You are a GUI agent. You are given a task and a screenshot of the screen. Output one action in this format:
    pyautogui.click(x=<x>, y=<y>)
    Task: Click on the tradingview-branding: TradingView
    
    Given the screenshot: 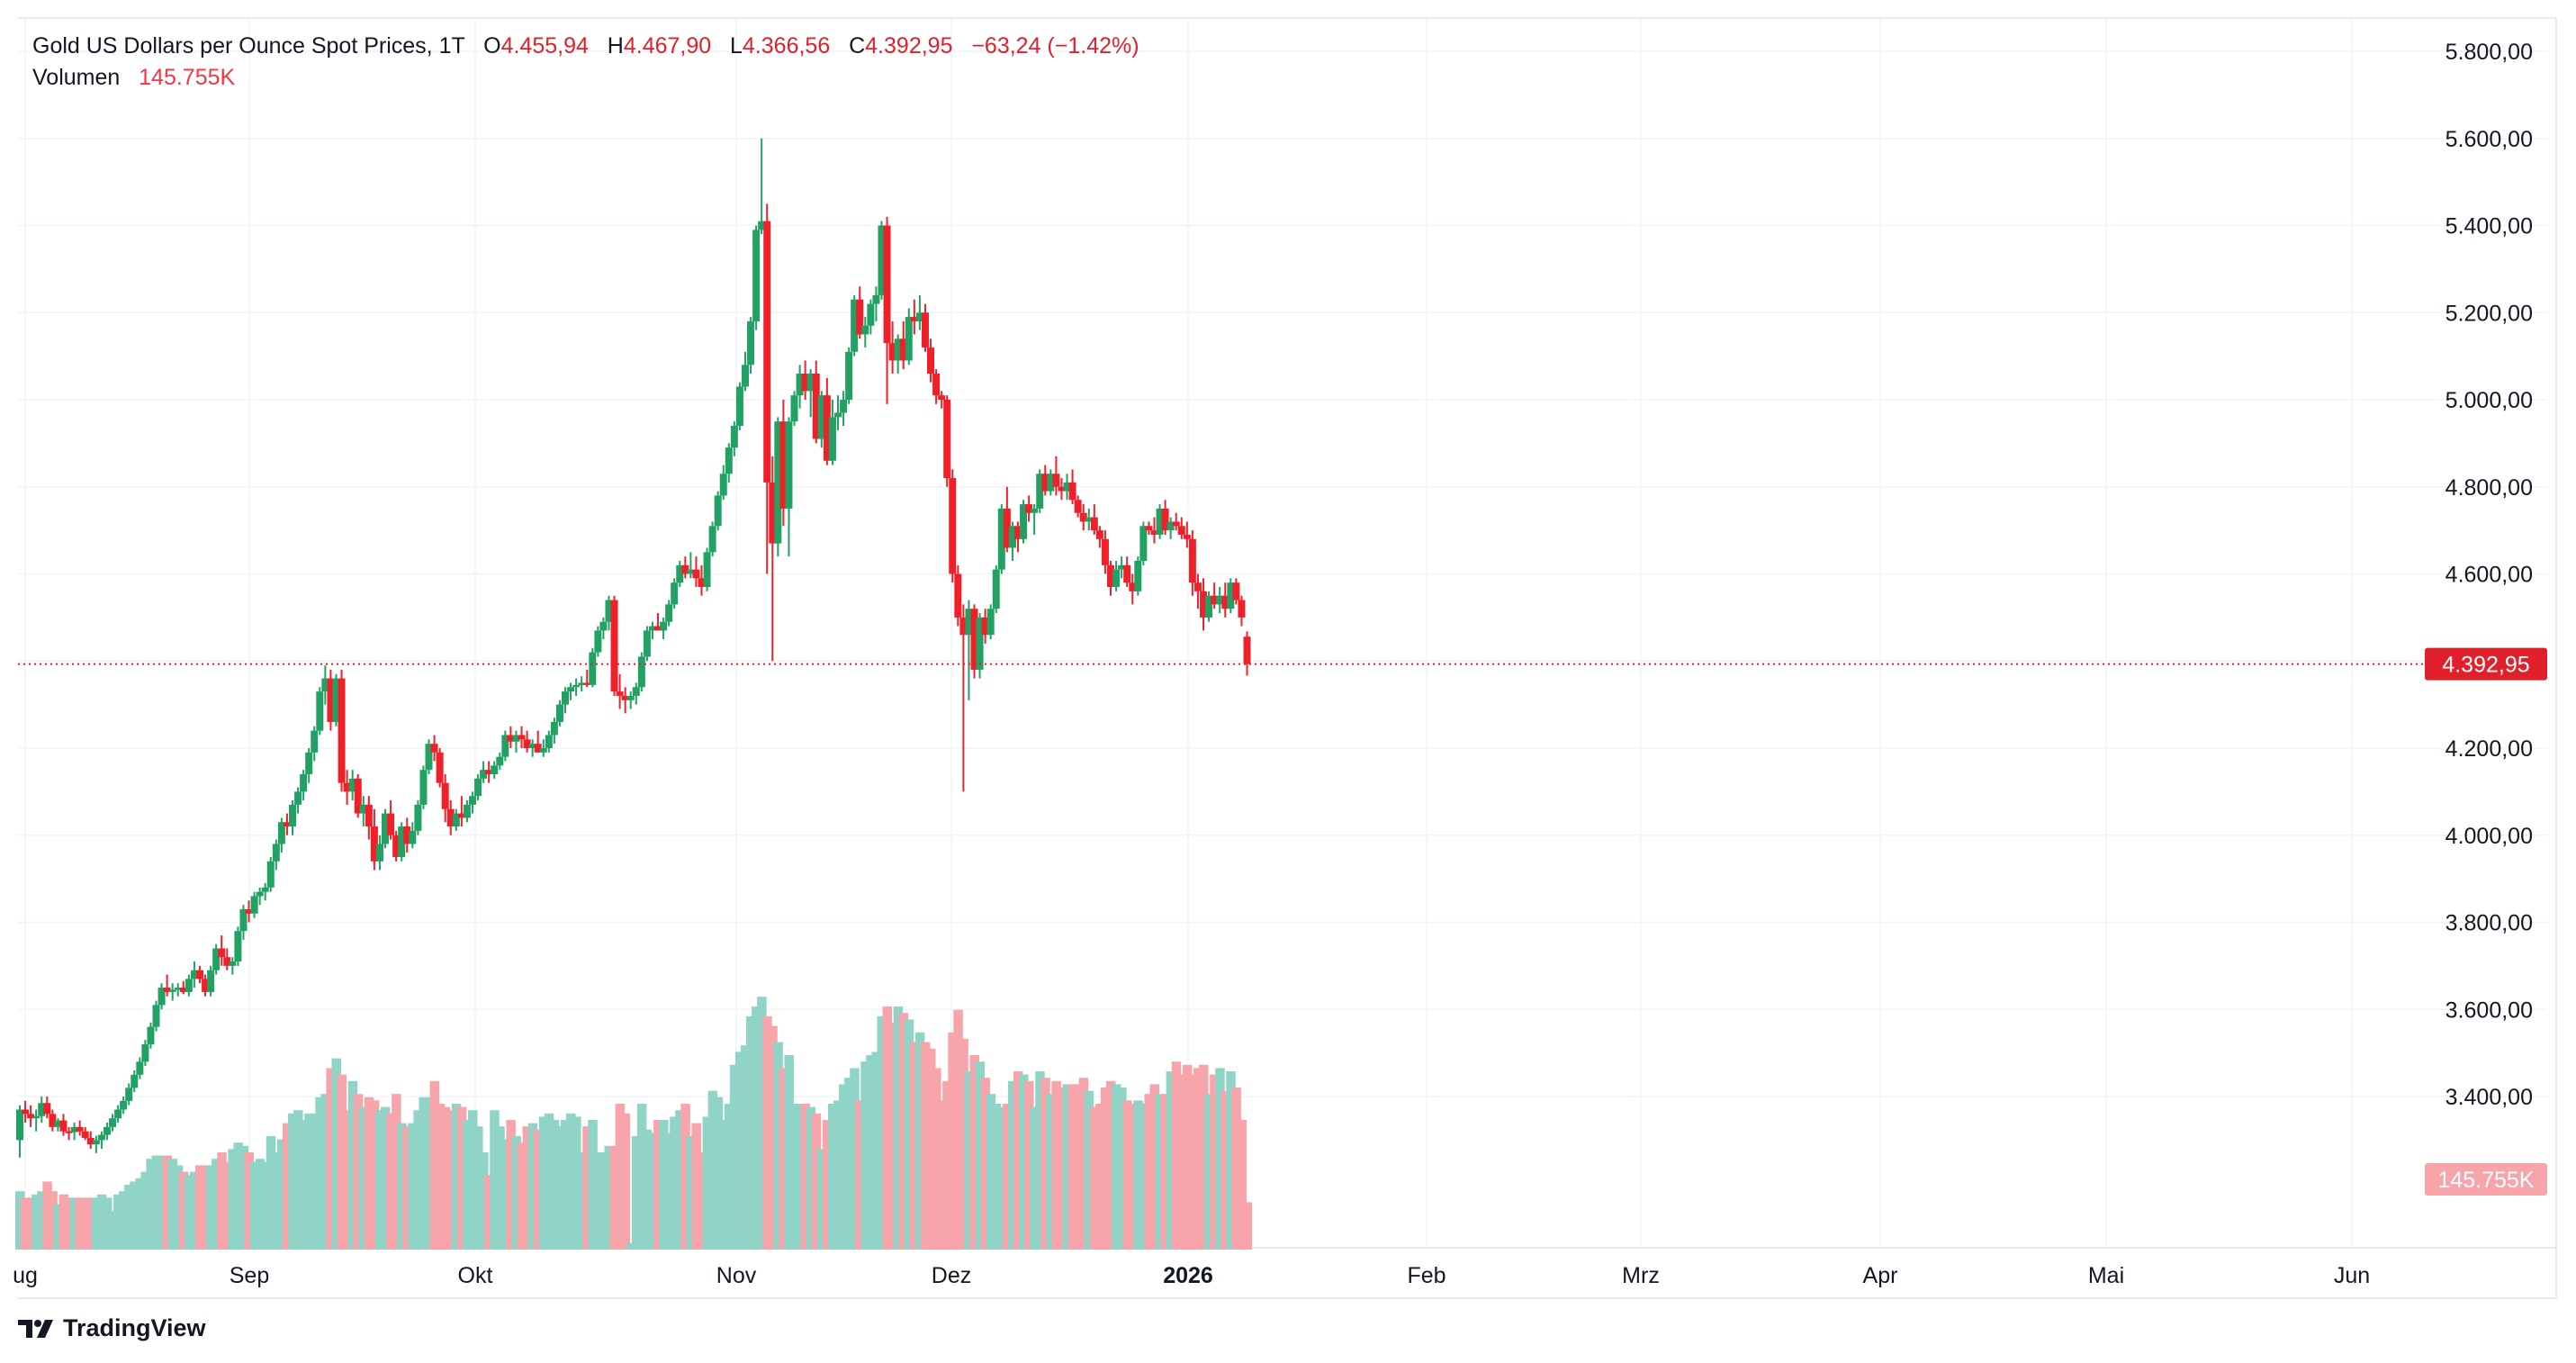 What is the action you would take?
    pyautogui.click(x=112, y=1328)
    